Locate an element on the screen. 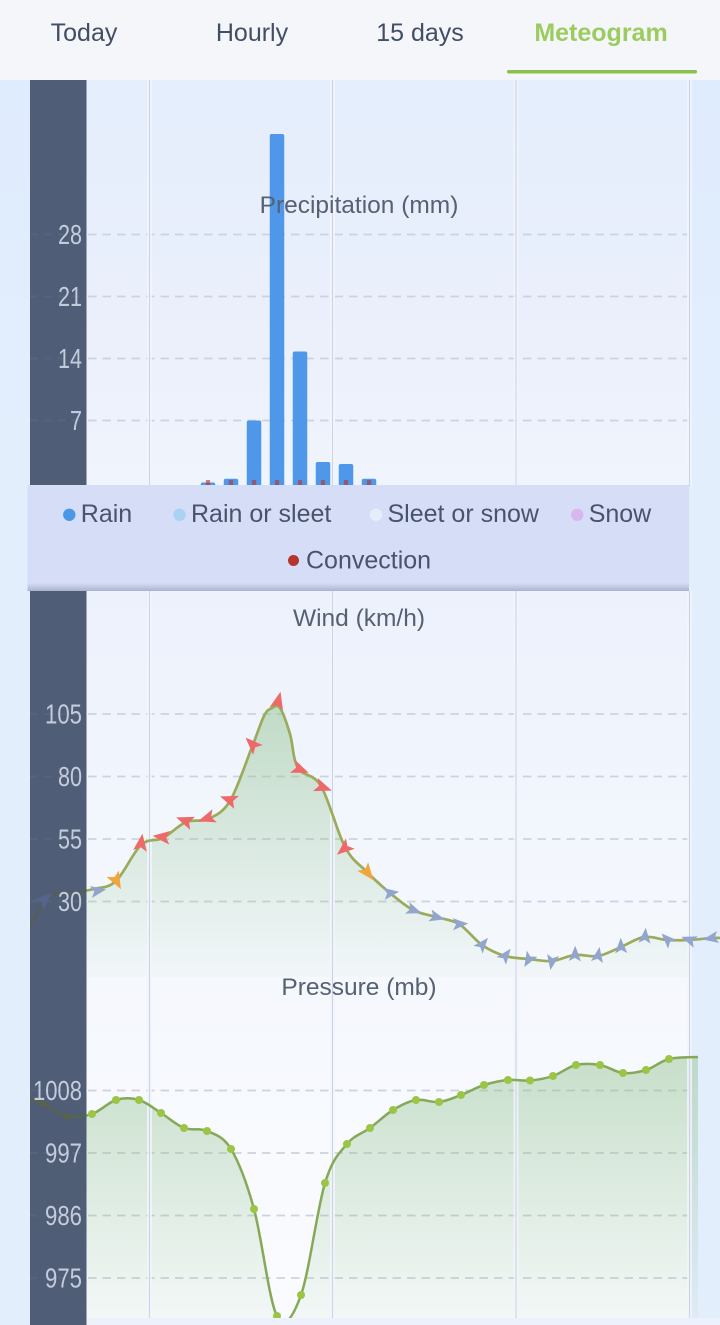 The width and height of the screenshot is (720, 1325). svg-text: Wind (km/h) is located at coordinates (359, 618).